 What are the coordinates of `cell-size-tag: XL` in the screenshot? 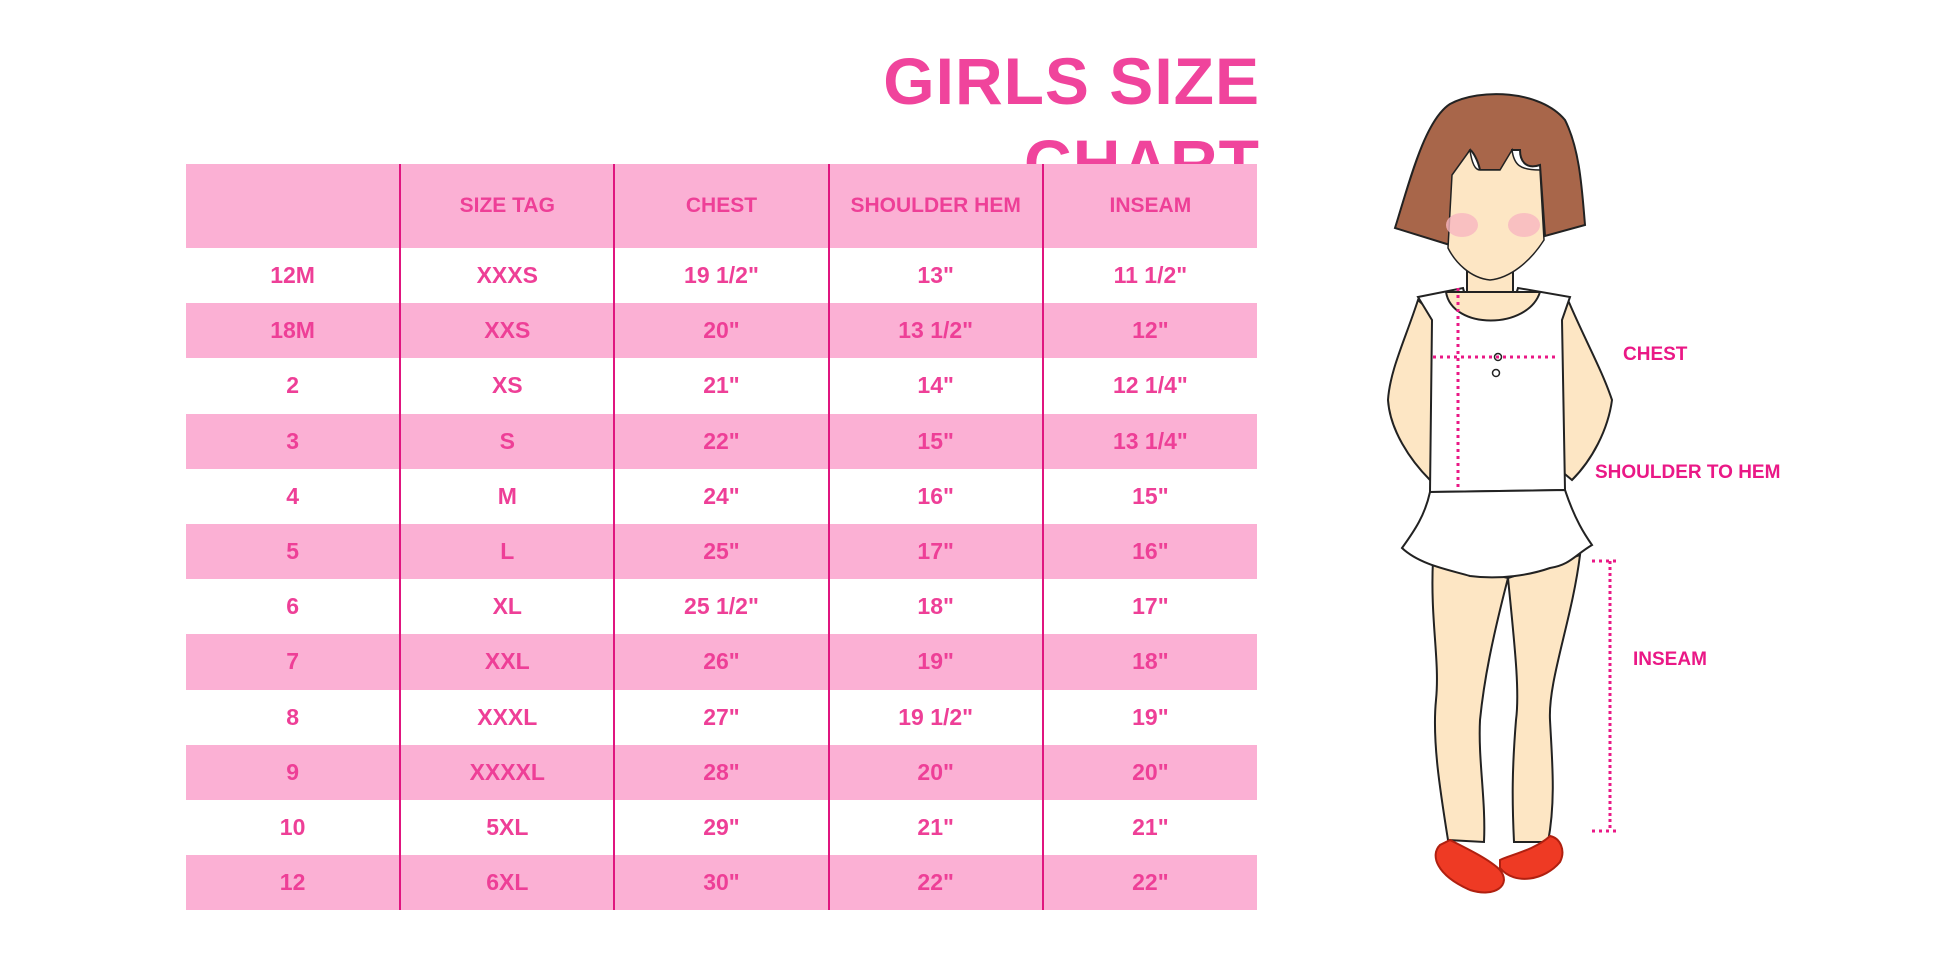 It's located at (507, 607).